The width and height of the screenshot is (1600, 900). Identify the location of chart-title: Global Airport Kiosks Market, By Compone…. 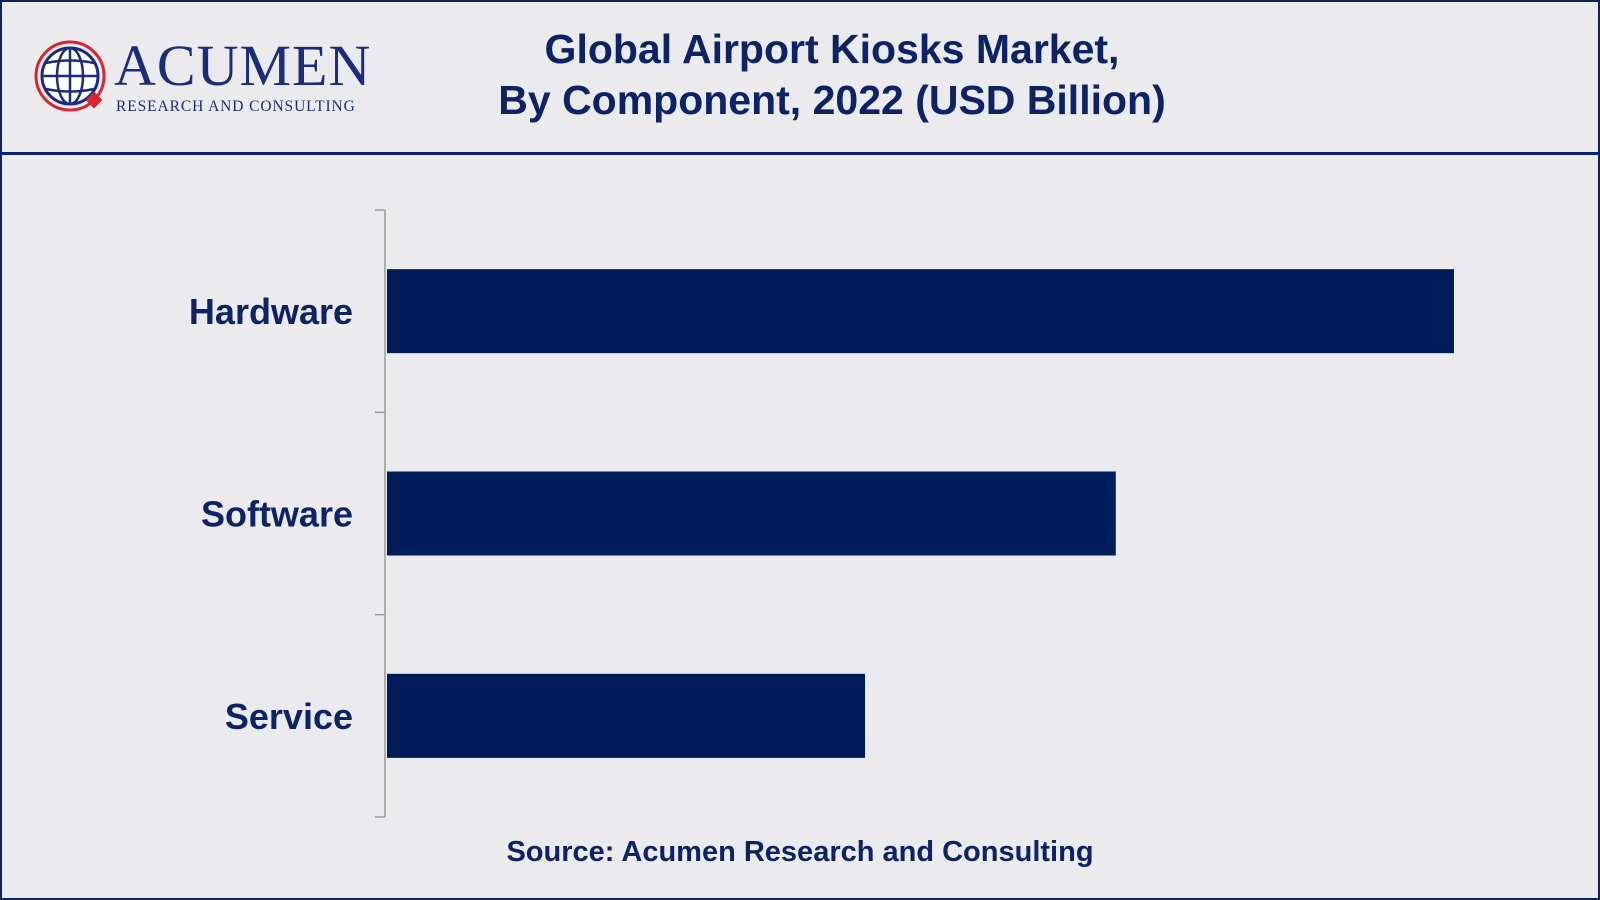
(832, 75).